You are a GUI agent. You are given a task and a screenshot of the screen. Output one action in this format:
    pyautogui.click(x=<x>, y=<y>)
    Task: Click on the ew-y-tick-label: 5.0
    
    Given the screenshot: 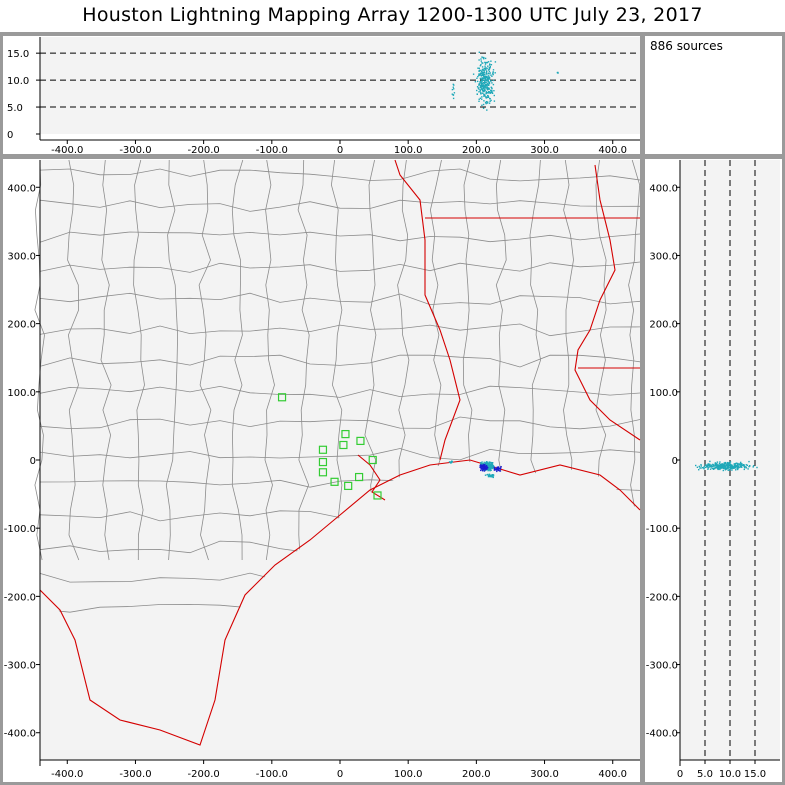 What is the action you would take?
    pyautogui.click(x=15, y=108)
    